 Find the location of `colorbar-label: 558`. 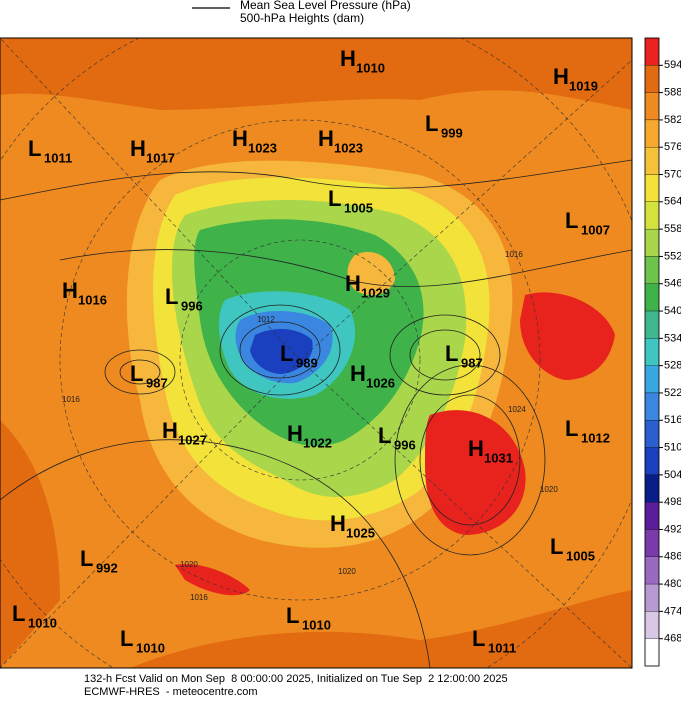

colorbar-label: 558 is located at coordinates (672, 229).